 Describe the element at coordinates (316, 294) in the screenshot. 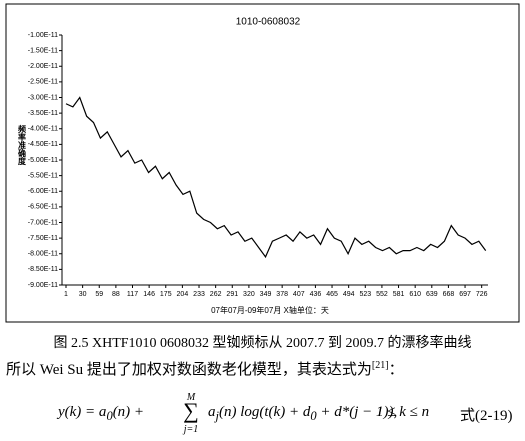

I see `x-tick-label: 436` at that location.